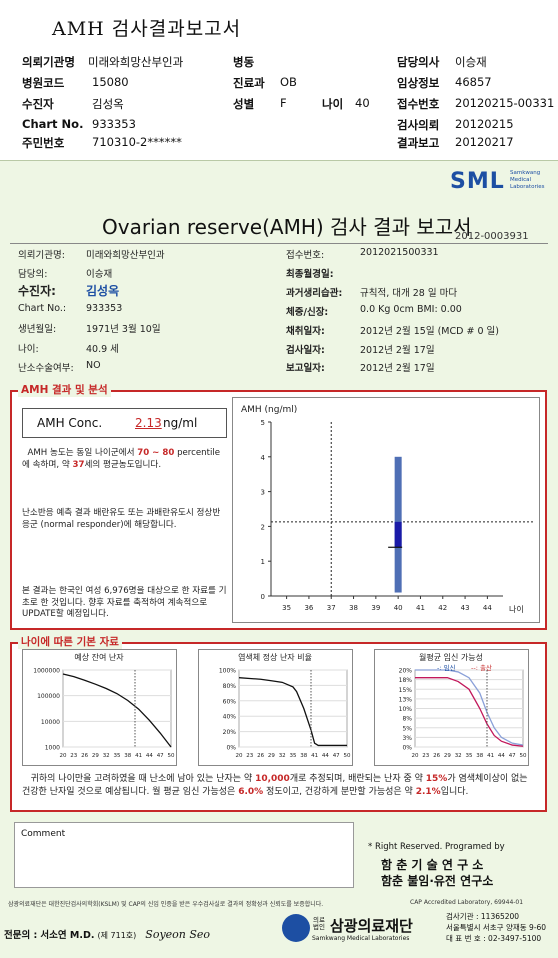 The width and height of the screenshot is (558, 958). Describe the element at coordinates (230, 701) in the screenshot. I see `y-tick-label: 60%` at that location.